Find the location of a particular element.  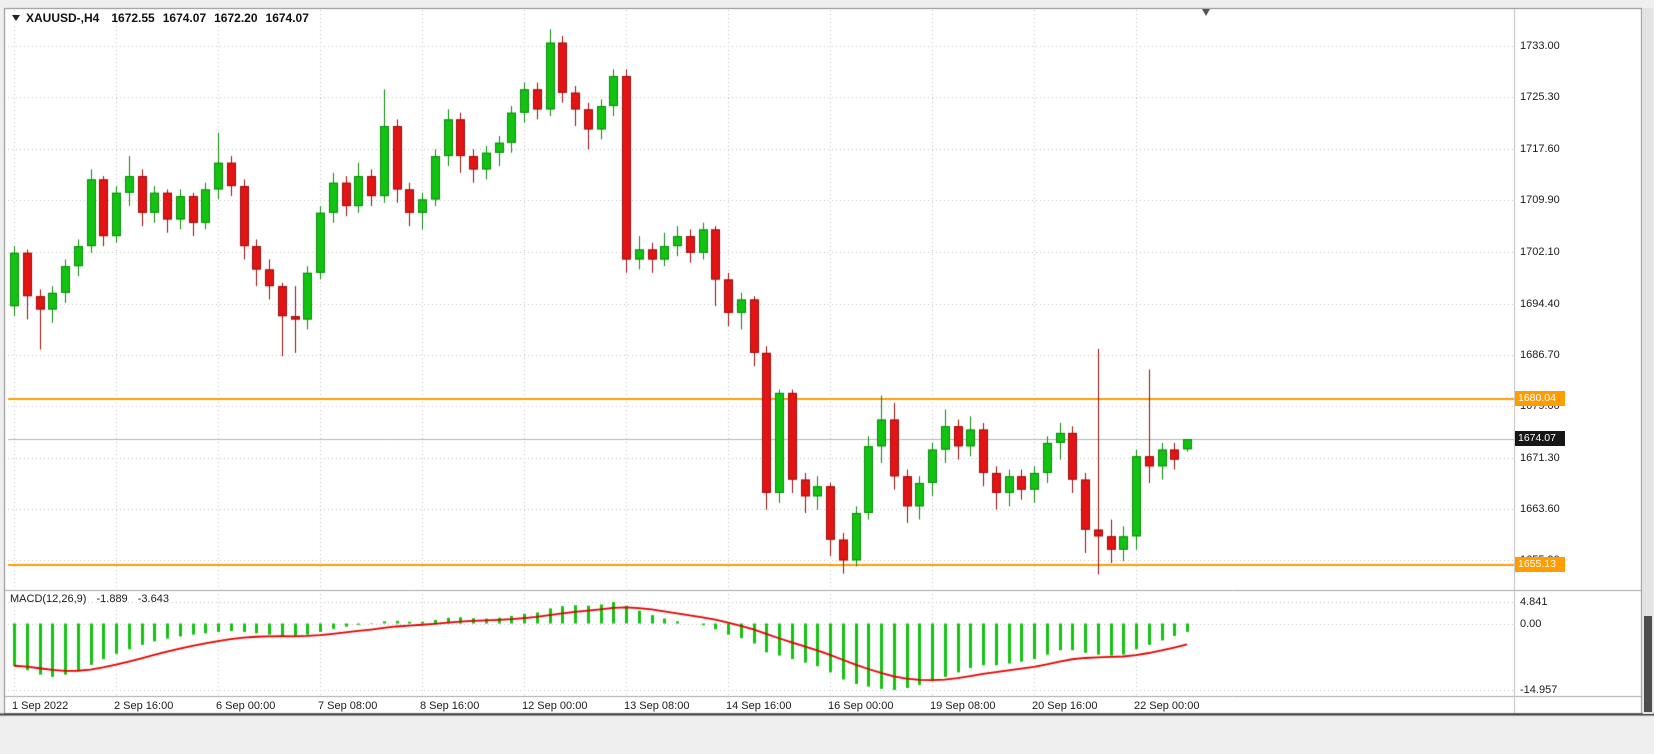

price-axis-label: 1702.10 is located at coordinates (1540, 252).